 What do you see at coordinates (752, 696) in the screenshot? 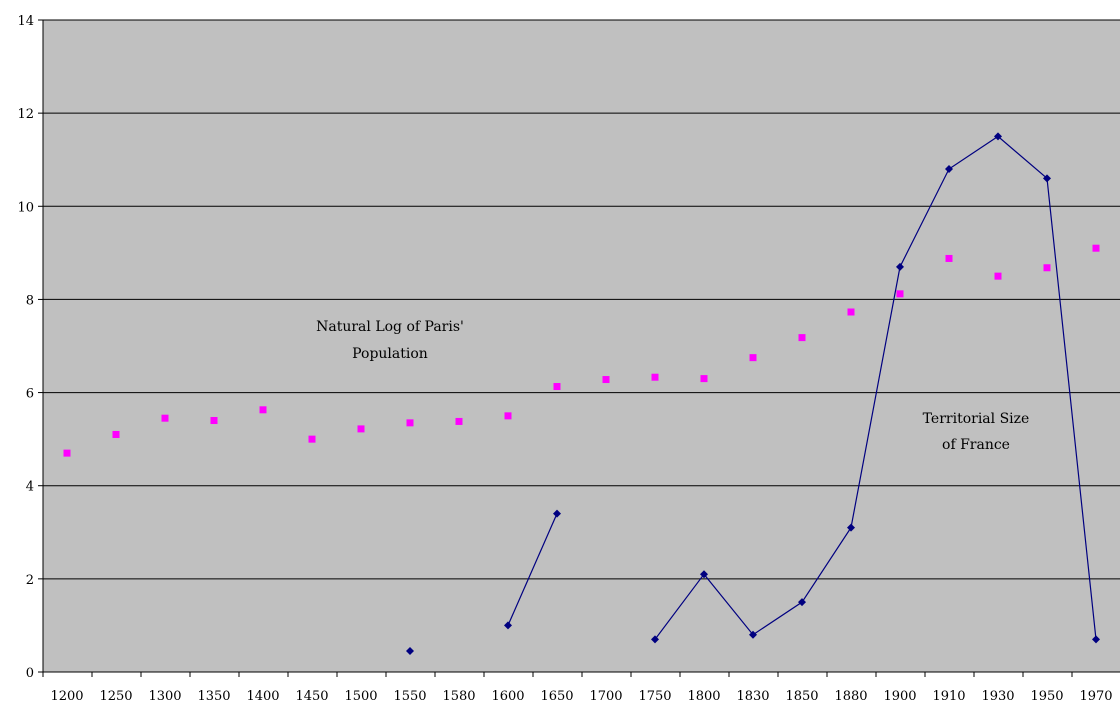
I see `x-tick-label: 1830` at bounding box center [752, 696].